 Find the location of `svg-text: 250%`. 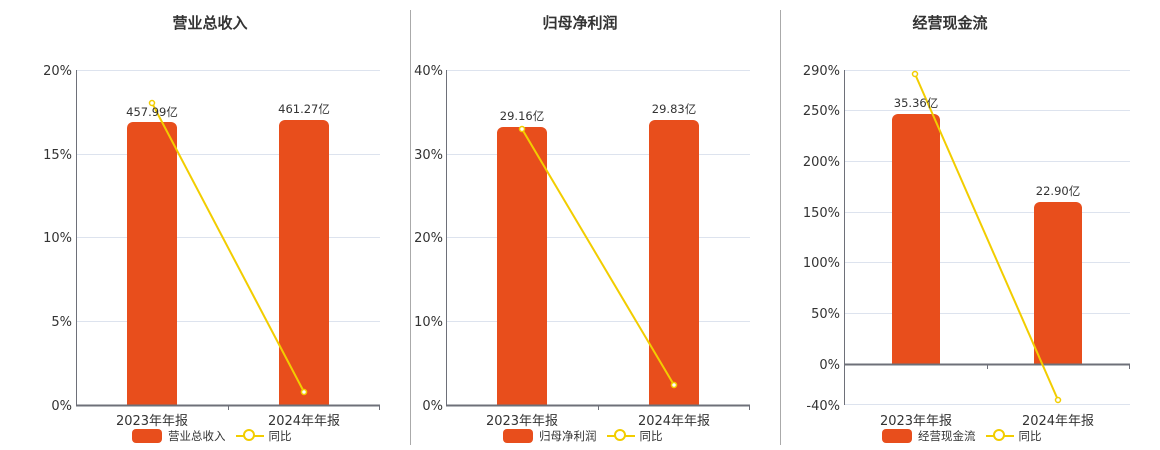

svg-text: 250% is located at coordinates (821, 111).